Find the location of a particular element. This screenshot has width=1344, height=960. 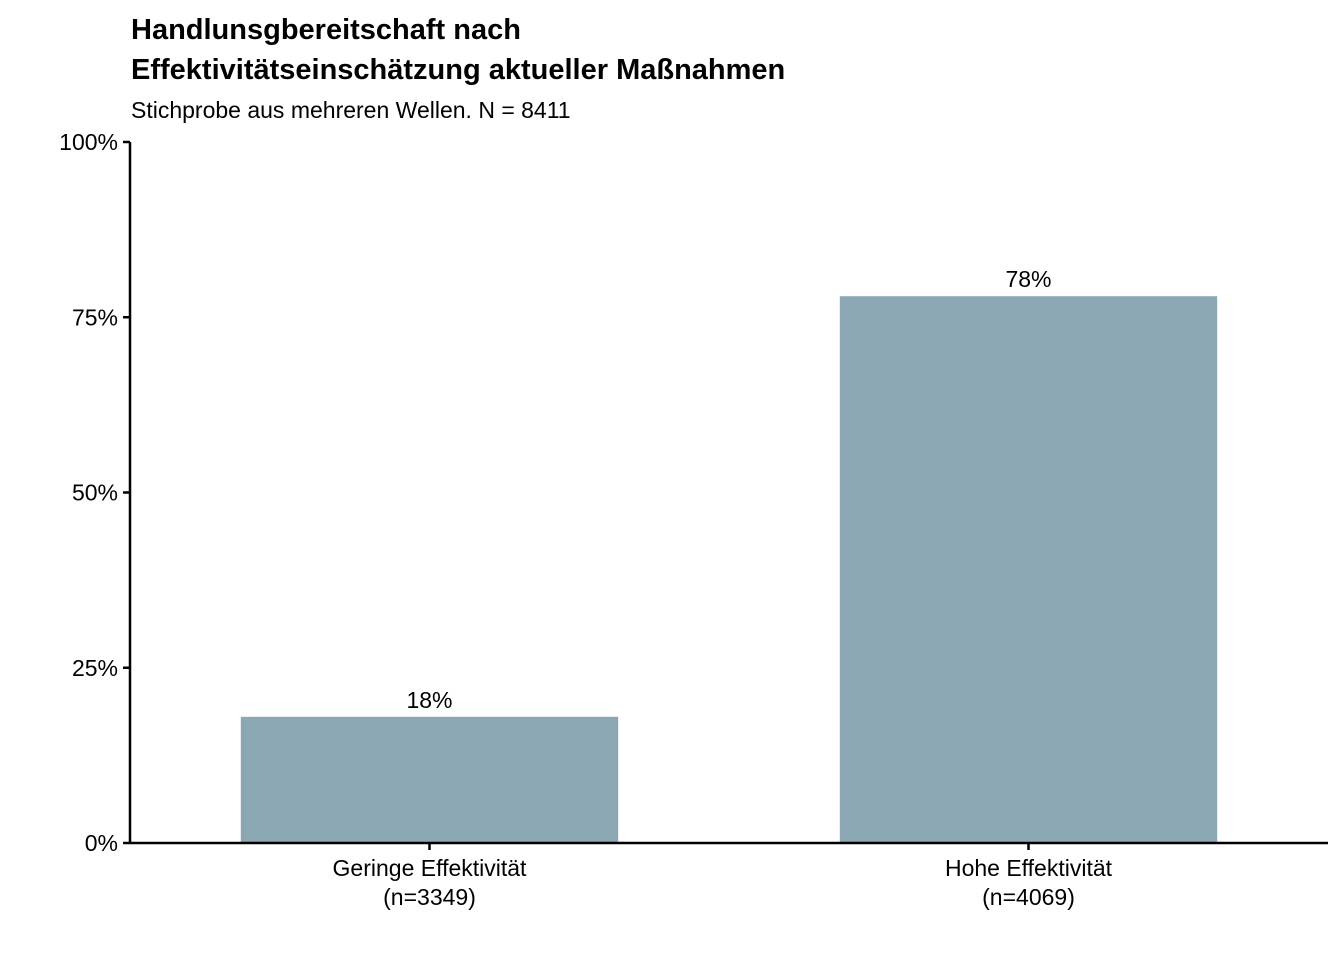

x-tick-label-count: (n=4069) is located at coordinates (1028, 897).